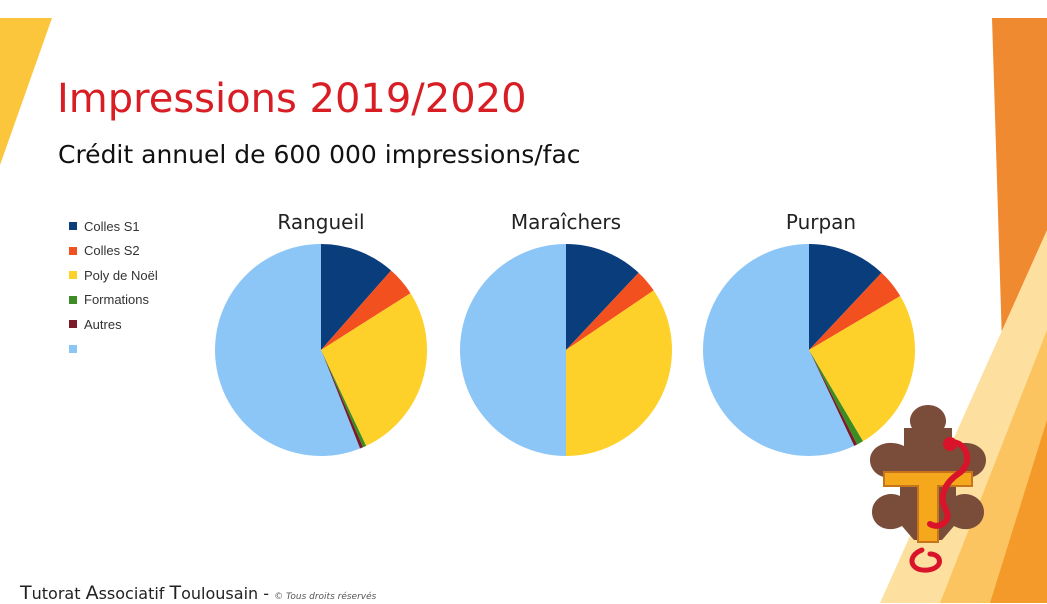 The height and width of the screenshot is (604, 1047). I want to click on legend-item: Poly de Noël, so click(113, 275).